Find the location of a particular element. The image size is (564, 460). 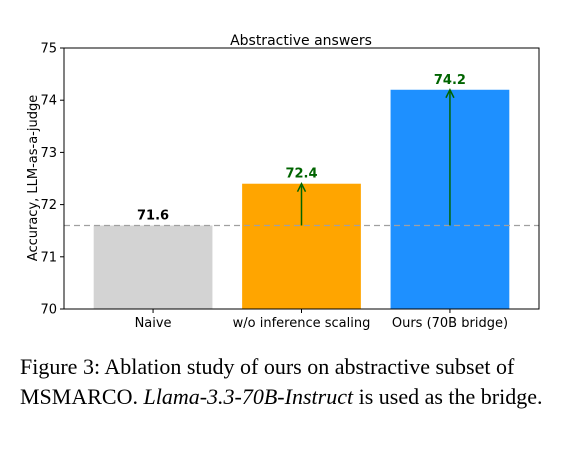

y-axis-label: Accuracy, LLM-as-a-judge is located at coordinates (33, 178).